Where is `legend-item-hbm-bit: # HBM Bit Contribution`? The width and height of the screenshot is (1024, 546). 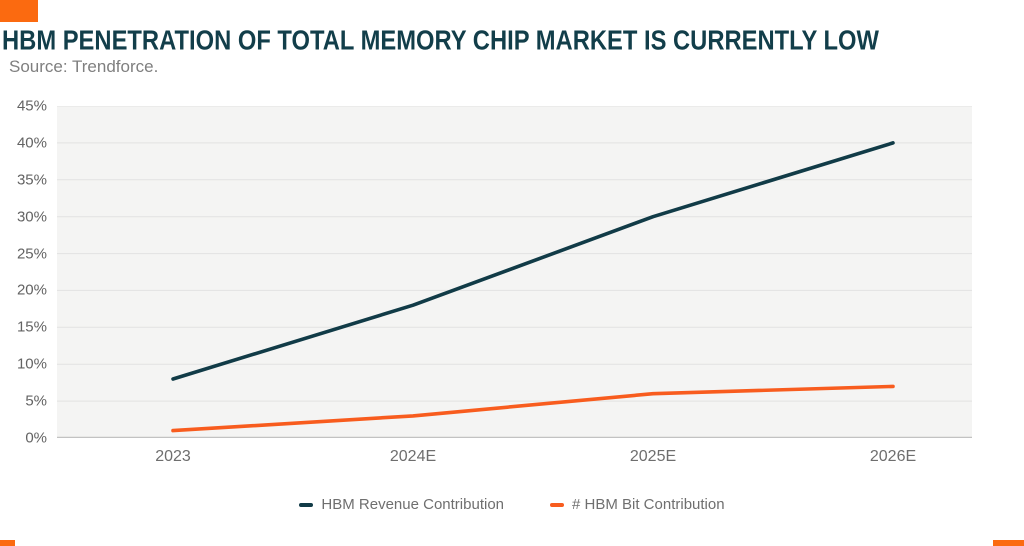
legend-item-hbm-bit: # HBM Bit Contribution is located at coordinates (637, 504).